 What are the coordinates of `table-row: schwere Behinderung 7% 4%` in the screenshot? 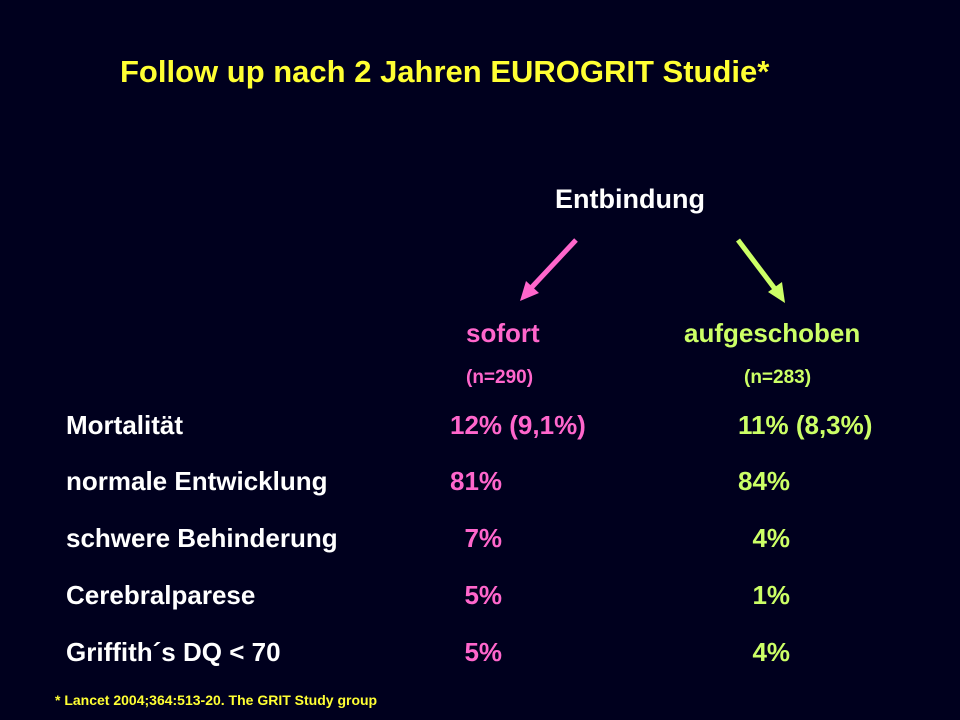 It's located at (480, 543).